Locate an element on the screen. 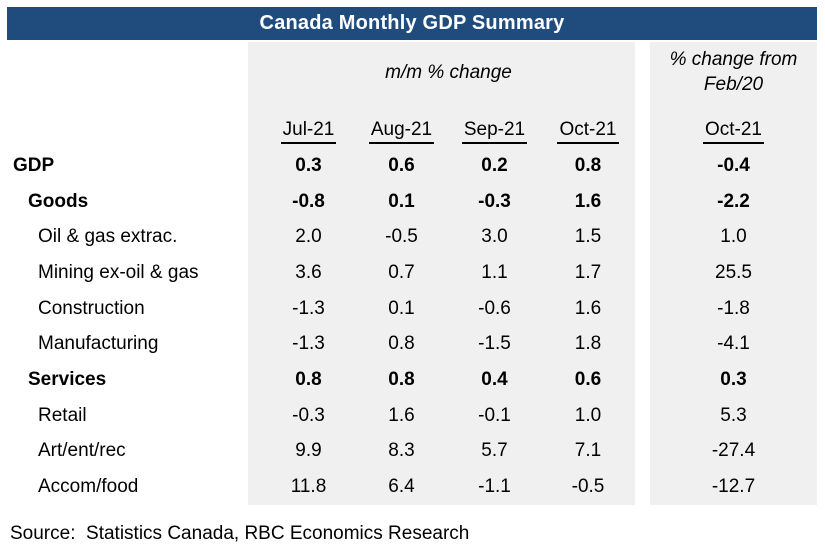 The height and width of the screenshot is (559, 825). percent-change-from-feb20-group-header: % change from Feb/20 is located at coordinates (733, 72).